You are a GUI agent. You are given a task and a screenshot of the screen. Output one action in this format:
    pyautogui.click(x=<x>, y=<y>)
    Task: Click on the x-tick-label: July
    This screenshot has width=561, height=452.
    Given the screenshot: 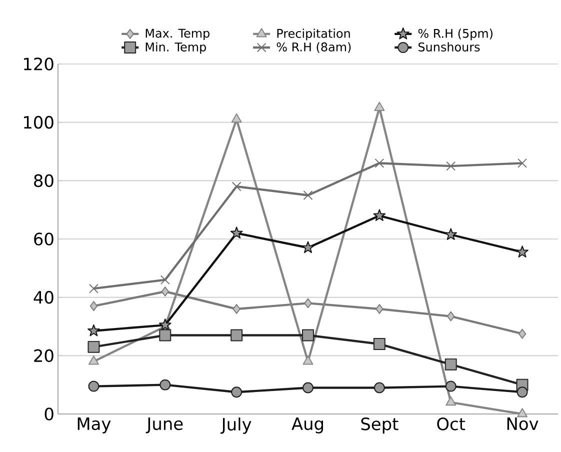 What is the action you would take?
    pyautogui.click(x=236, y=426)
    